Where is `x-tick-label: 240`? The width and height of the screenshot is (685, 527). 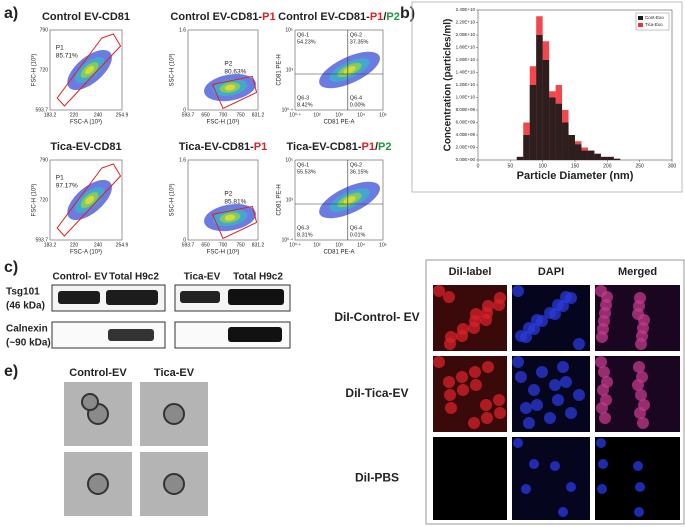 x-tick-label: 240 is located at coordinates (98, 245).